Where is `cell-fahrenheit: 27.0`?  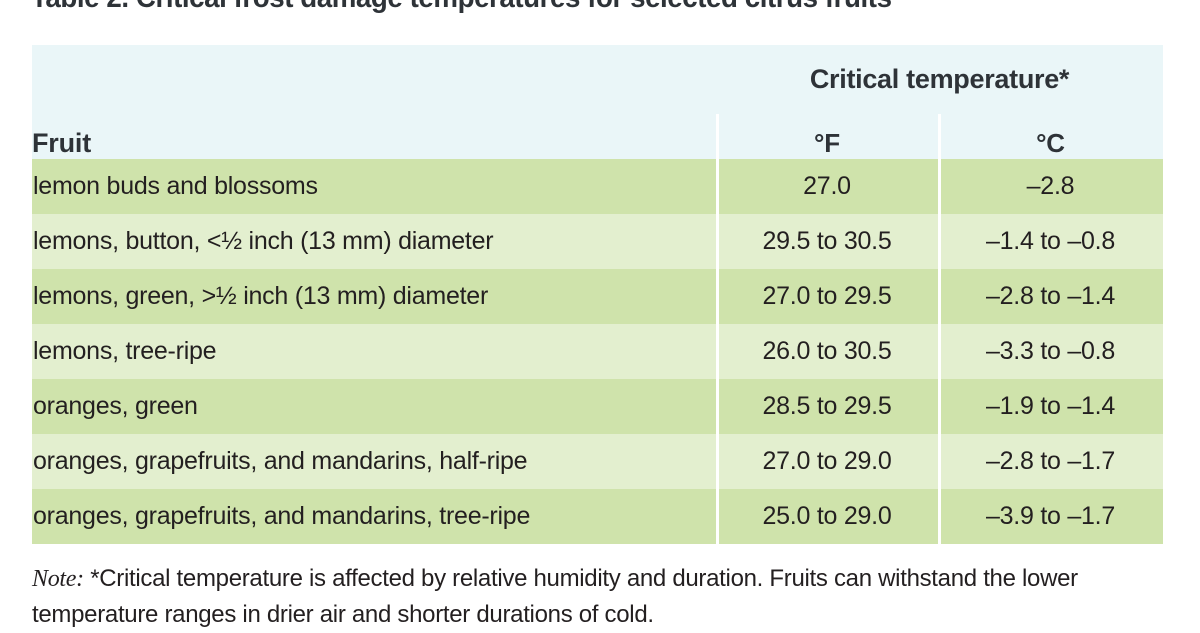 cell-fahrenheit: 27.0 is located at coordinates (827, 186).